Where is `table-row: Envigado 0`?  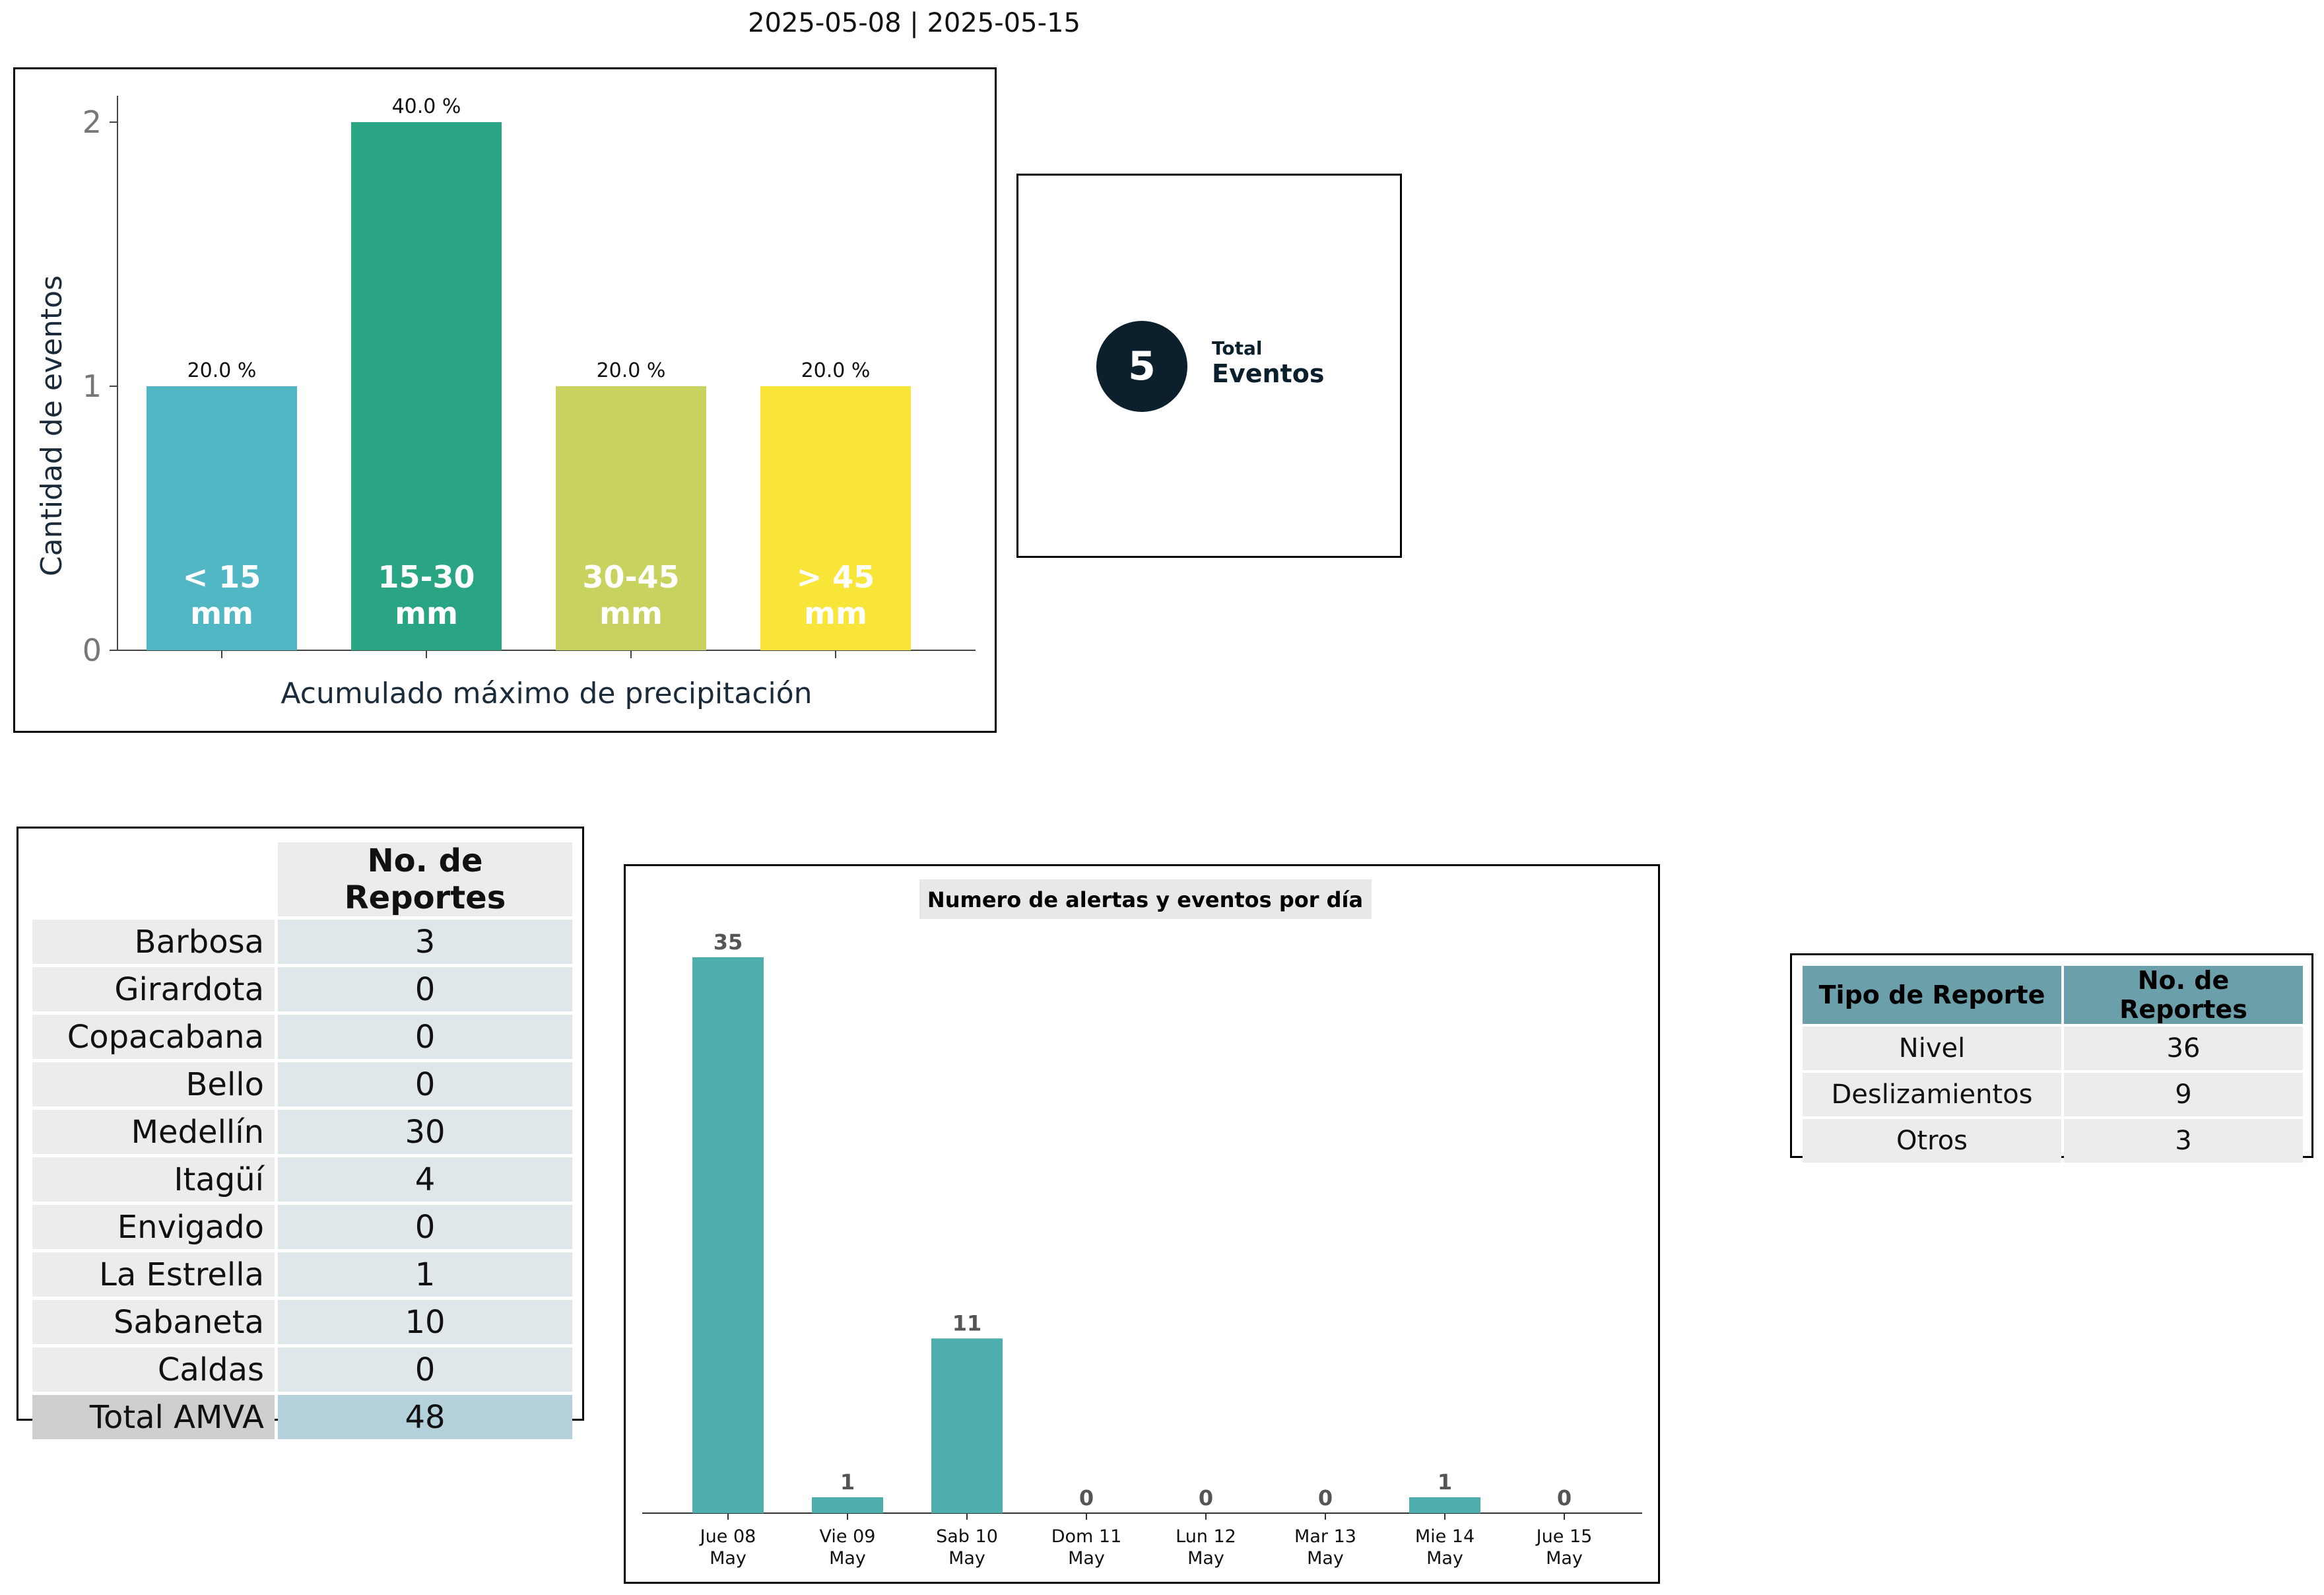 table-row: Envigado 0 is located at coordinates (302, 1227).